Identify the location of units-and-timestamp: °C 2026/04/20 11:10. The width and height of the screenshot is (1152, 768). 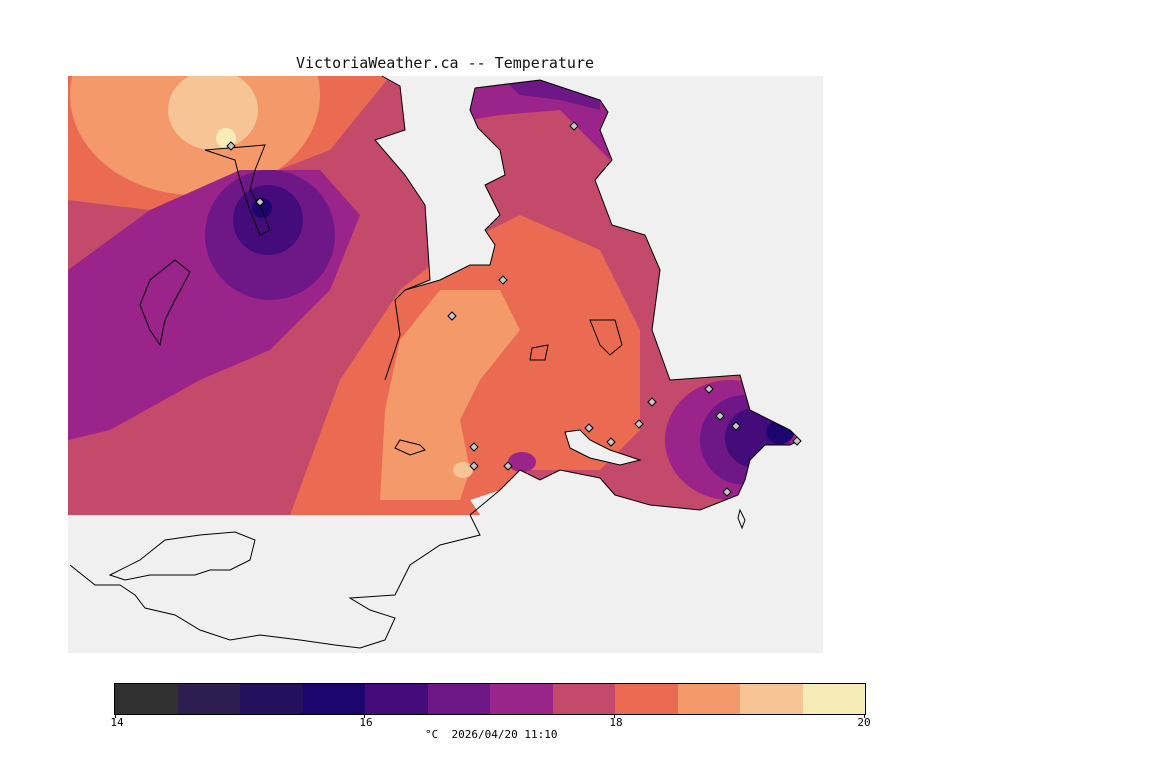
(491, 734).